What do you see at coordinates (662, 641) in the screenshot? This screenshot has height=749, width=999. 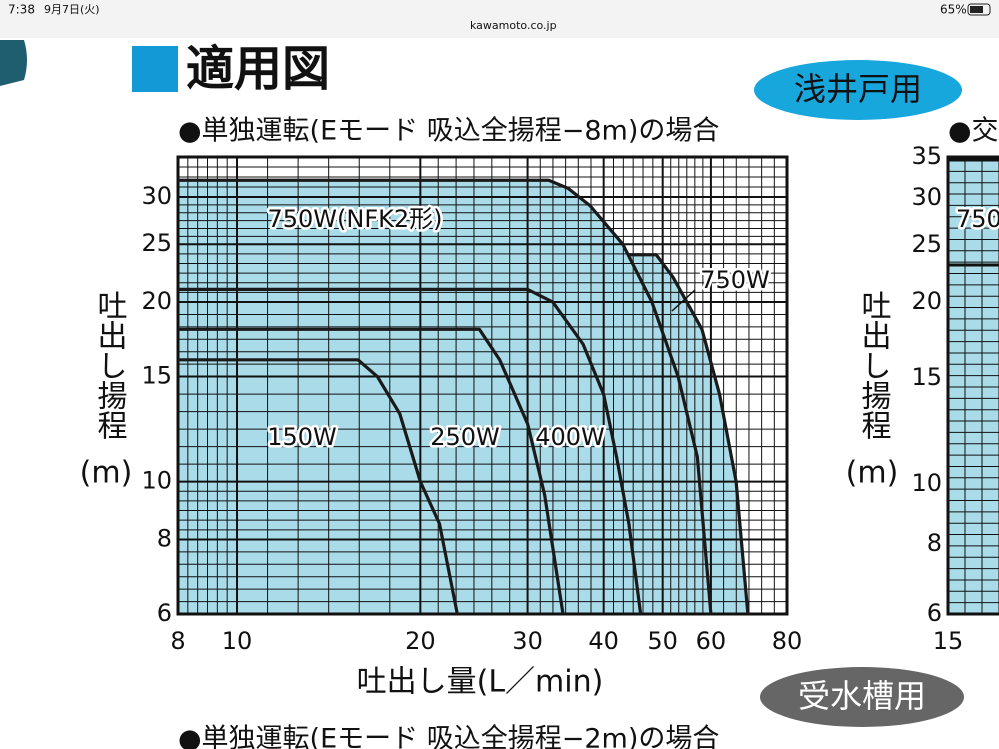 I see `x-tick-label: 50` at bounding box center [662, 641].